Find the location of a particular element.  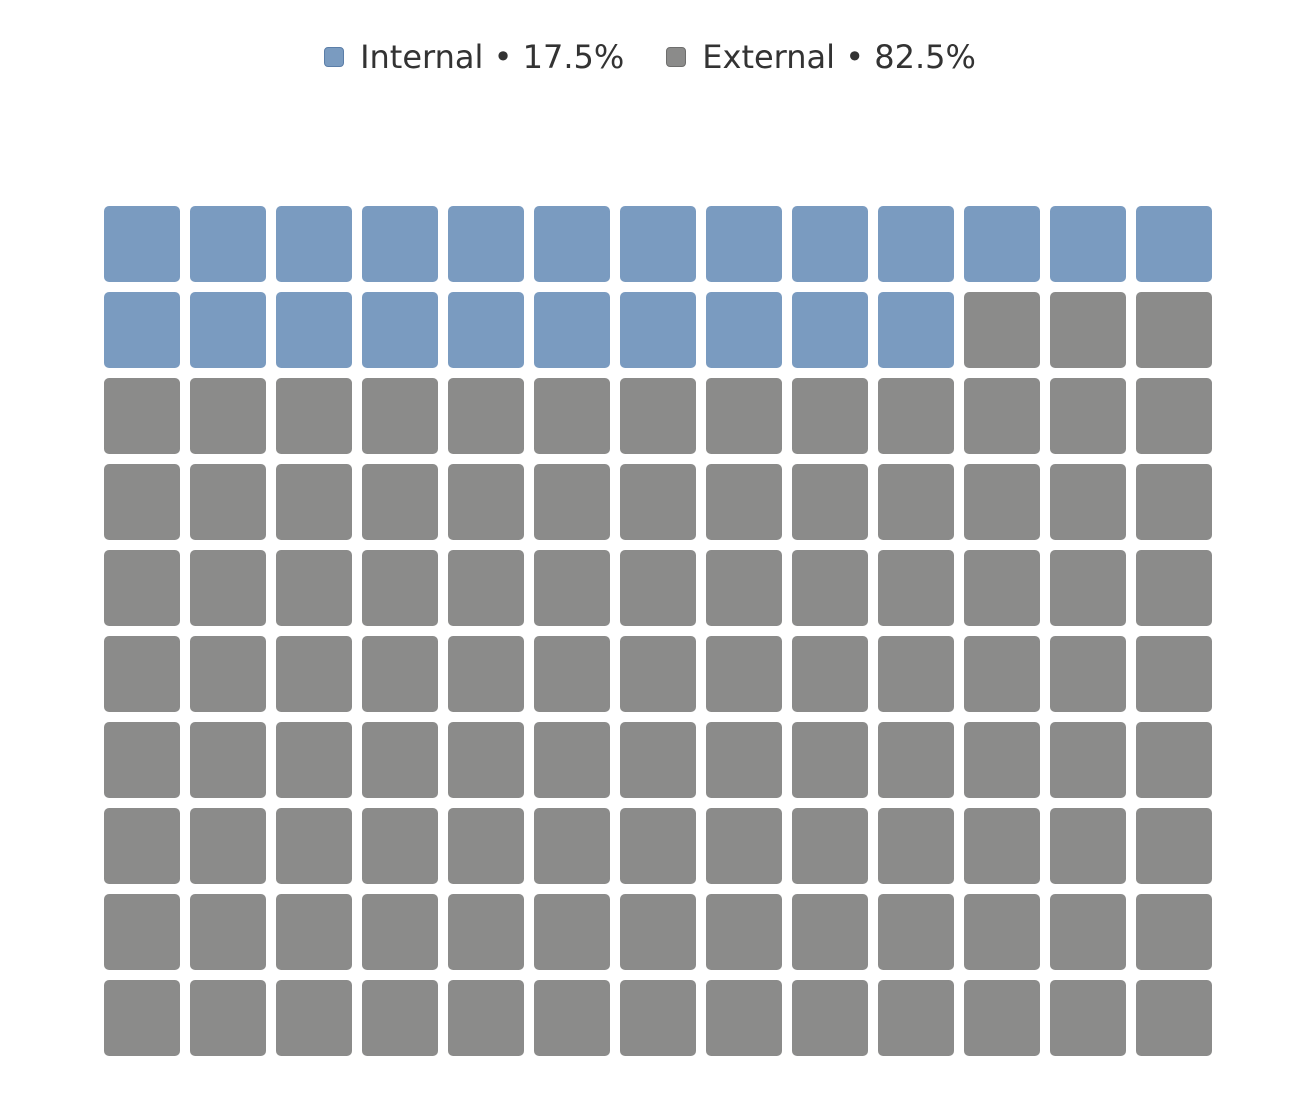

legend-item-external: External • 82.5% is located at coordinates (821, 57).